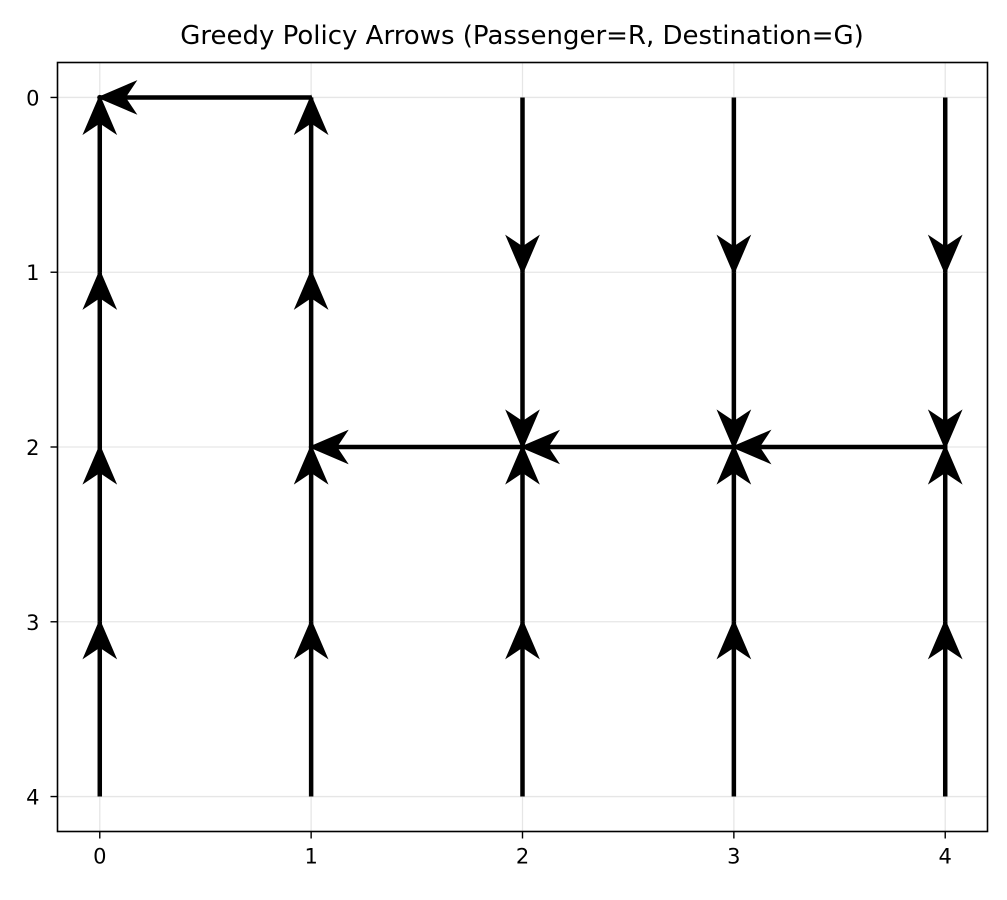  I want to click on x-tick-label: 0, so click(99, 857).